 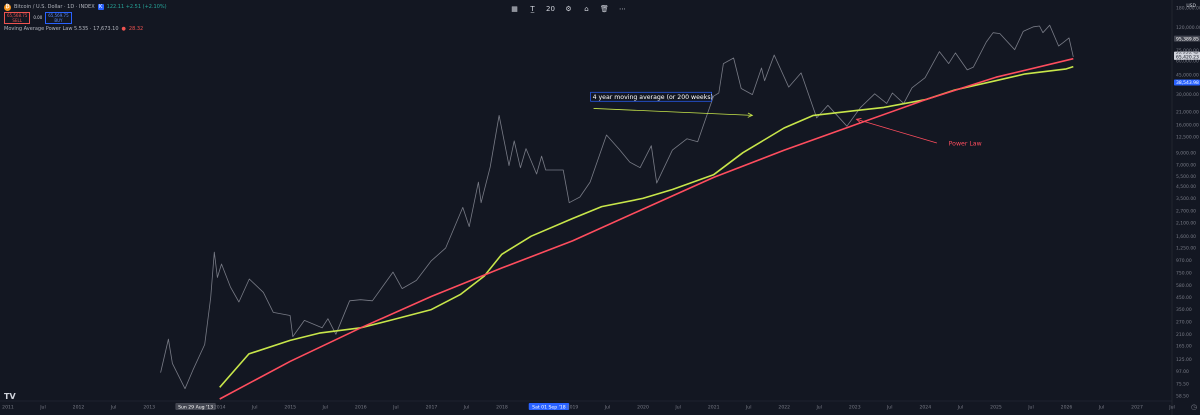 What do you see at coordinates (1186, 211) in the screenshot?
I see `y-tick-label: 2,700.00` at bounding box center [1186, 211].